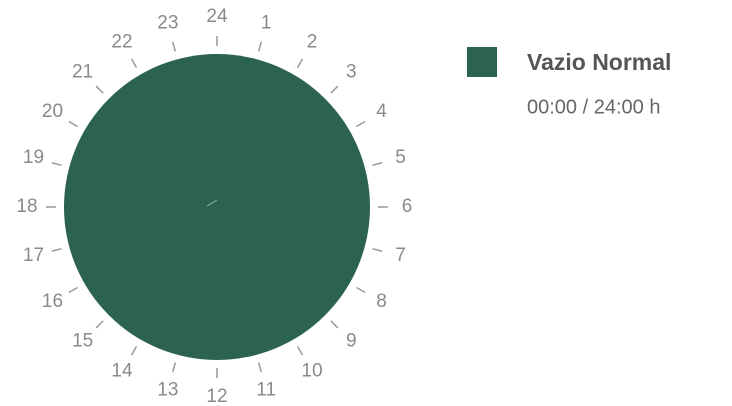 The image size is (732, 406). What do you see at coordinates (599, 62) in the screenshot?
I see `legend-label: Vazio Normal` at bounding box center [599, 62].